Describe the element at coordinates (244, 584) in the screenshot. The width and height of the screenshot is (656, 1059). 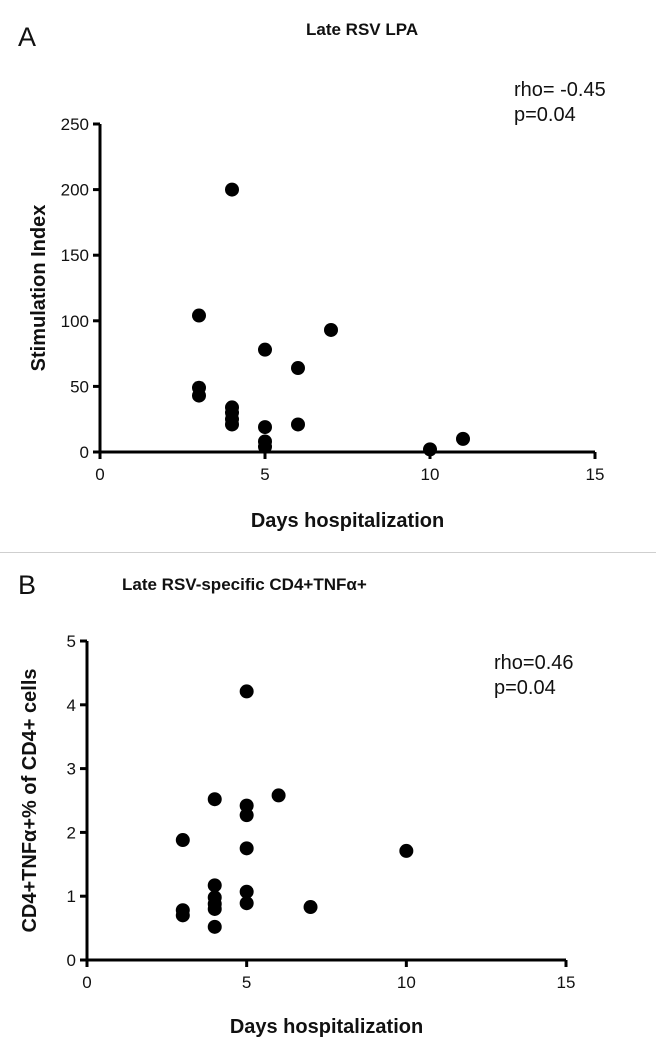
I see `chart-title-b: Late RSV-specific CD4+TNFα+` at that location.